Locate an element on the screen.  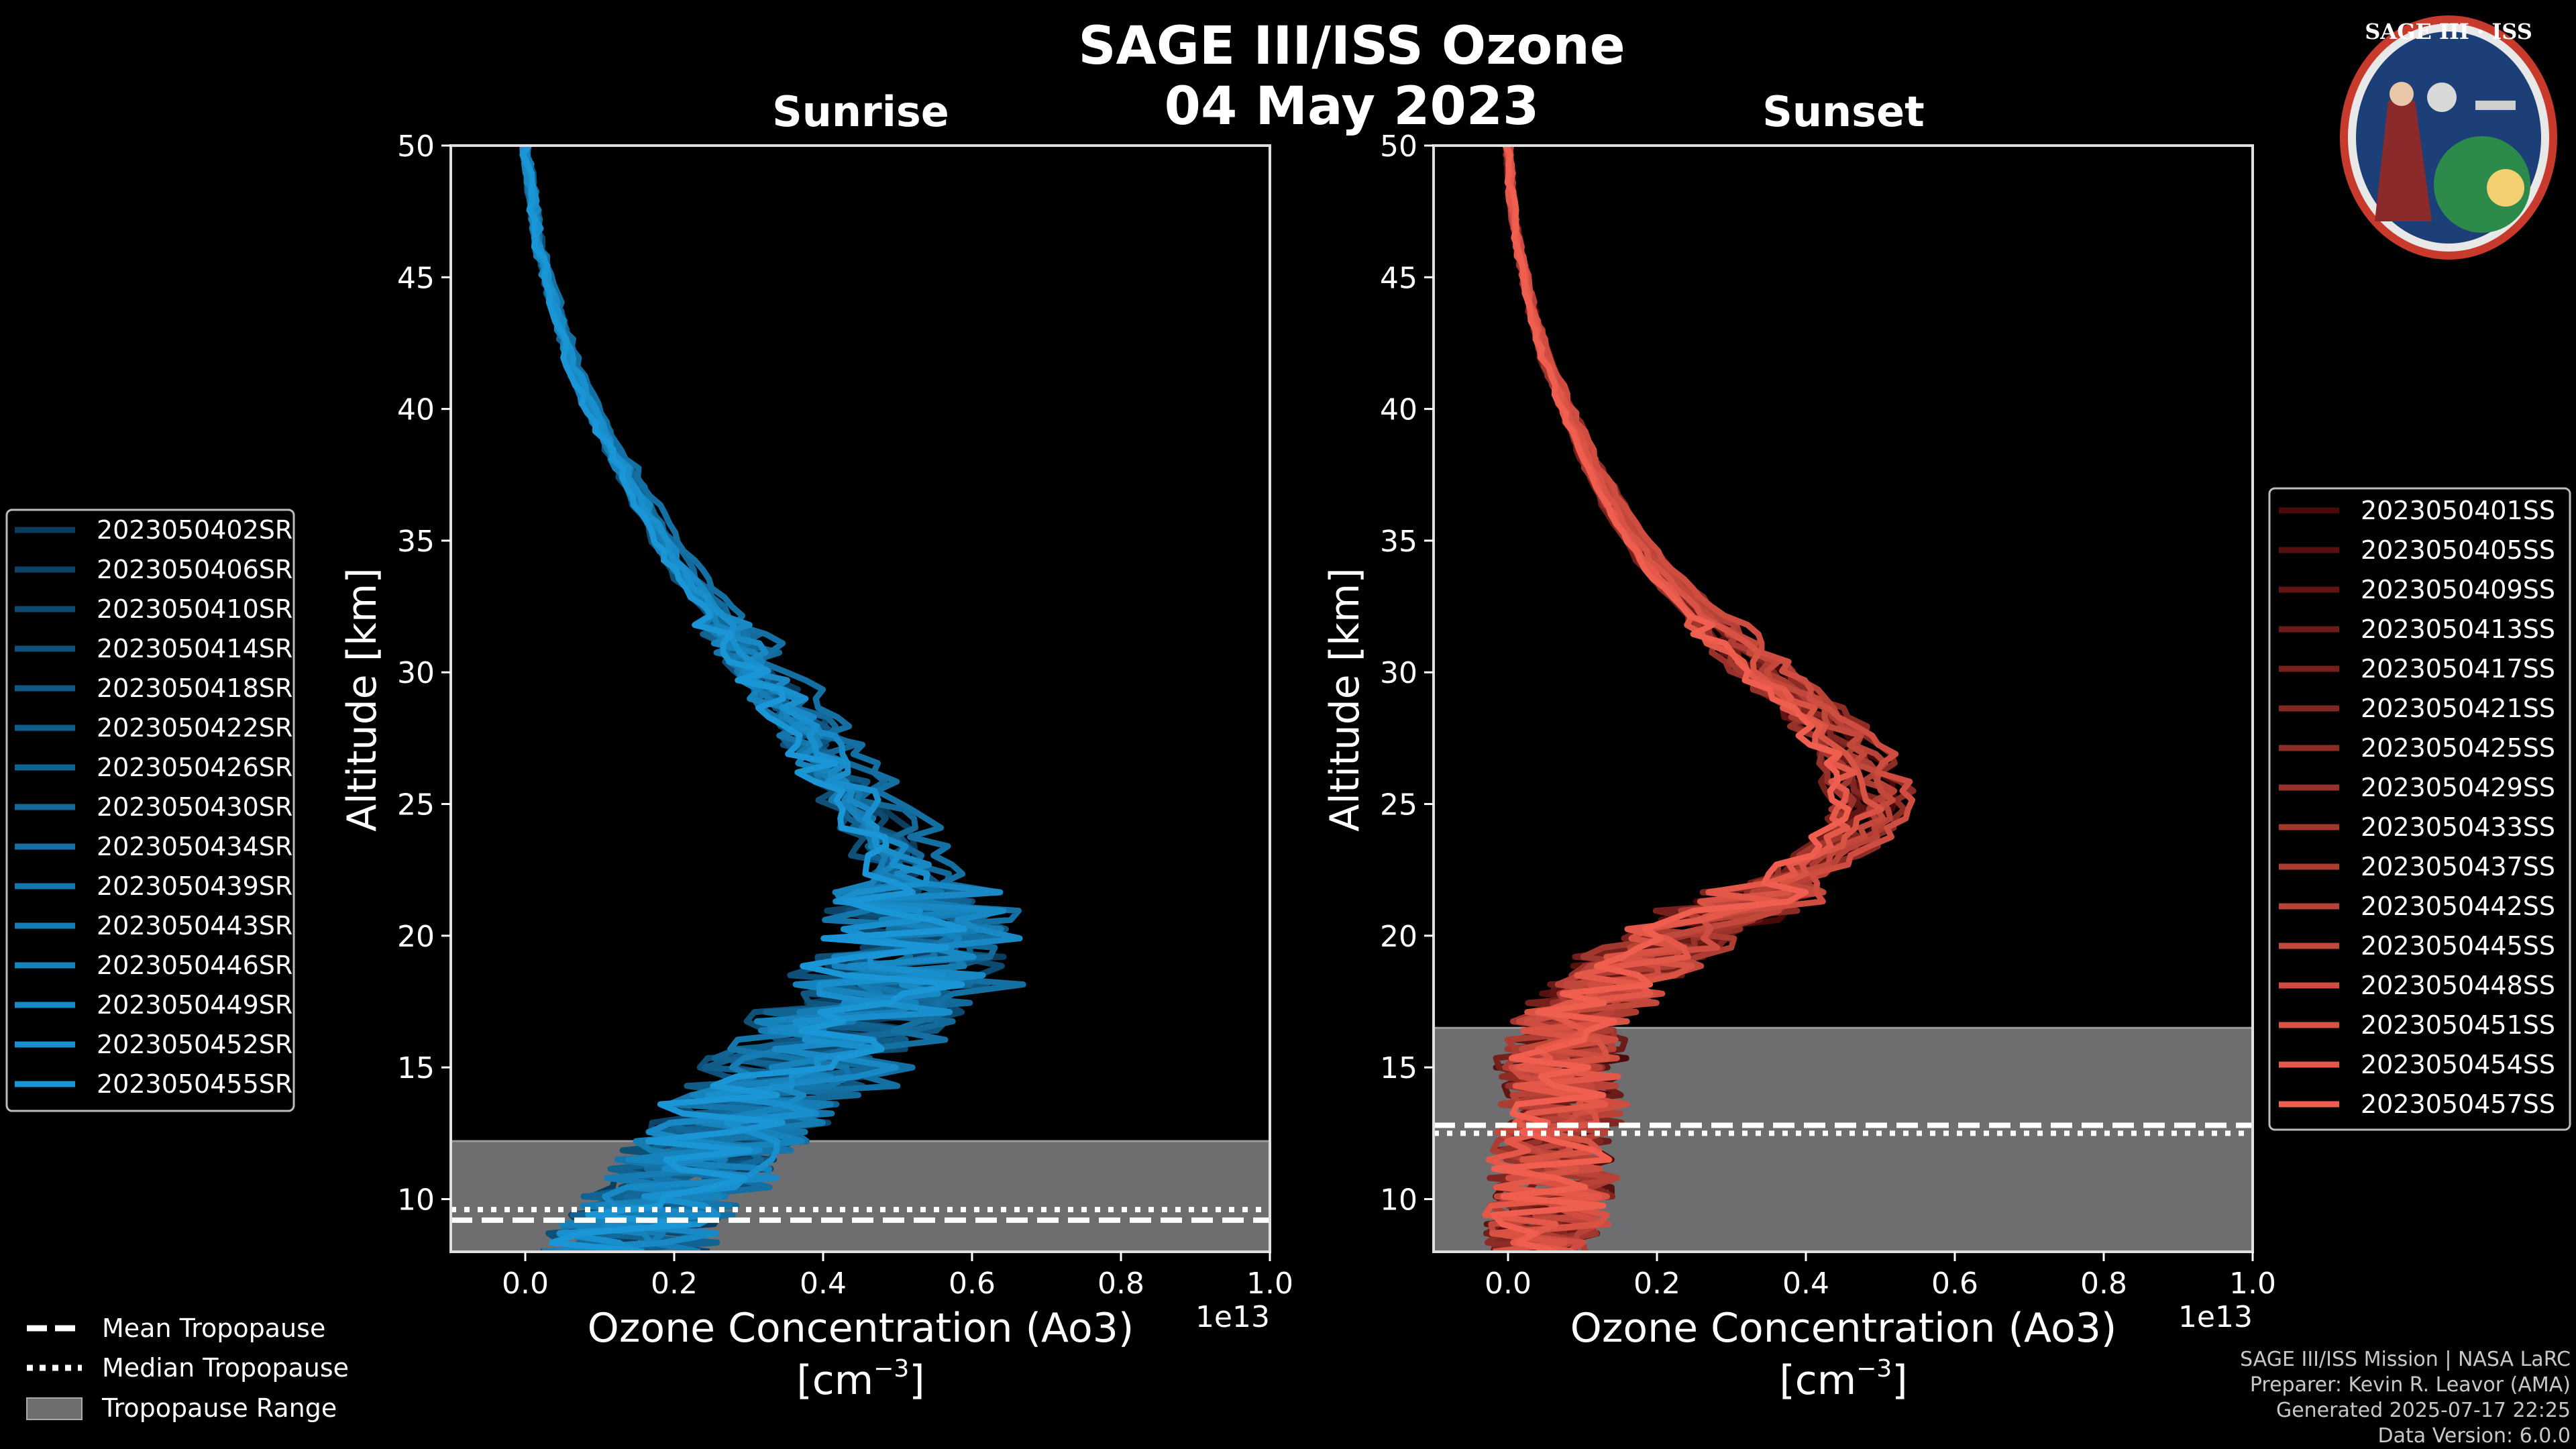
sunrise-title: Sunrise is located at coordinates (860, 111).